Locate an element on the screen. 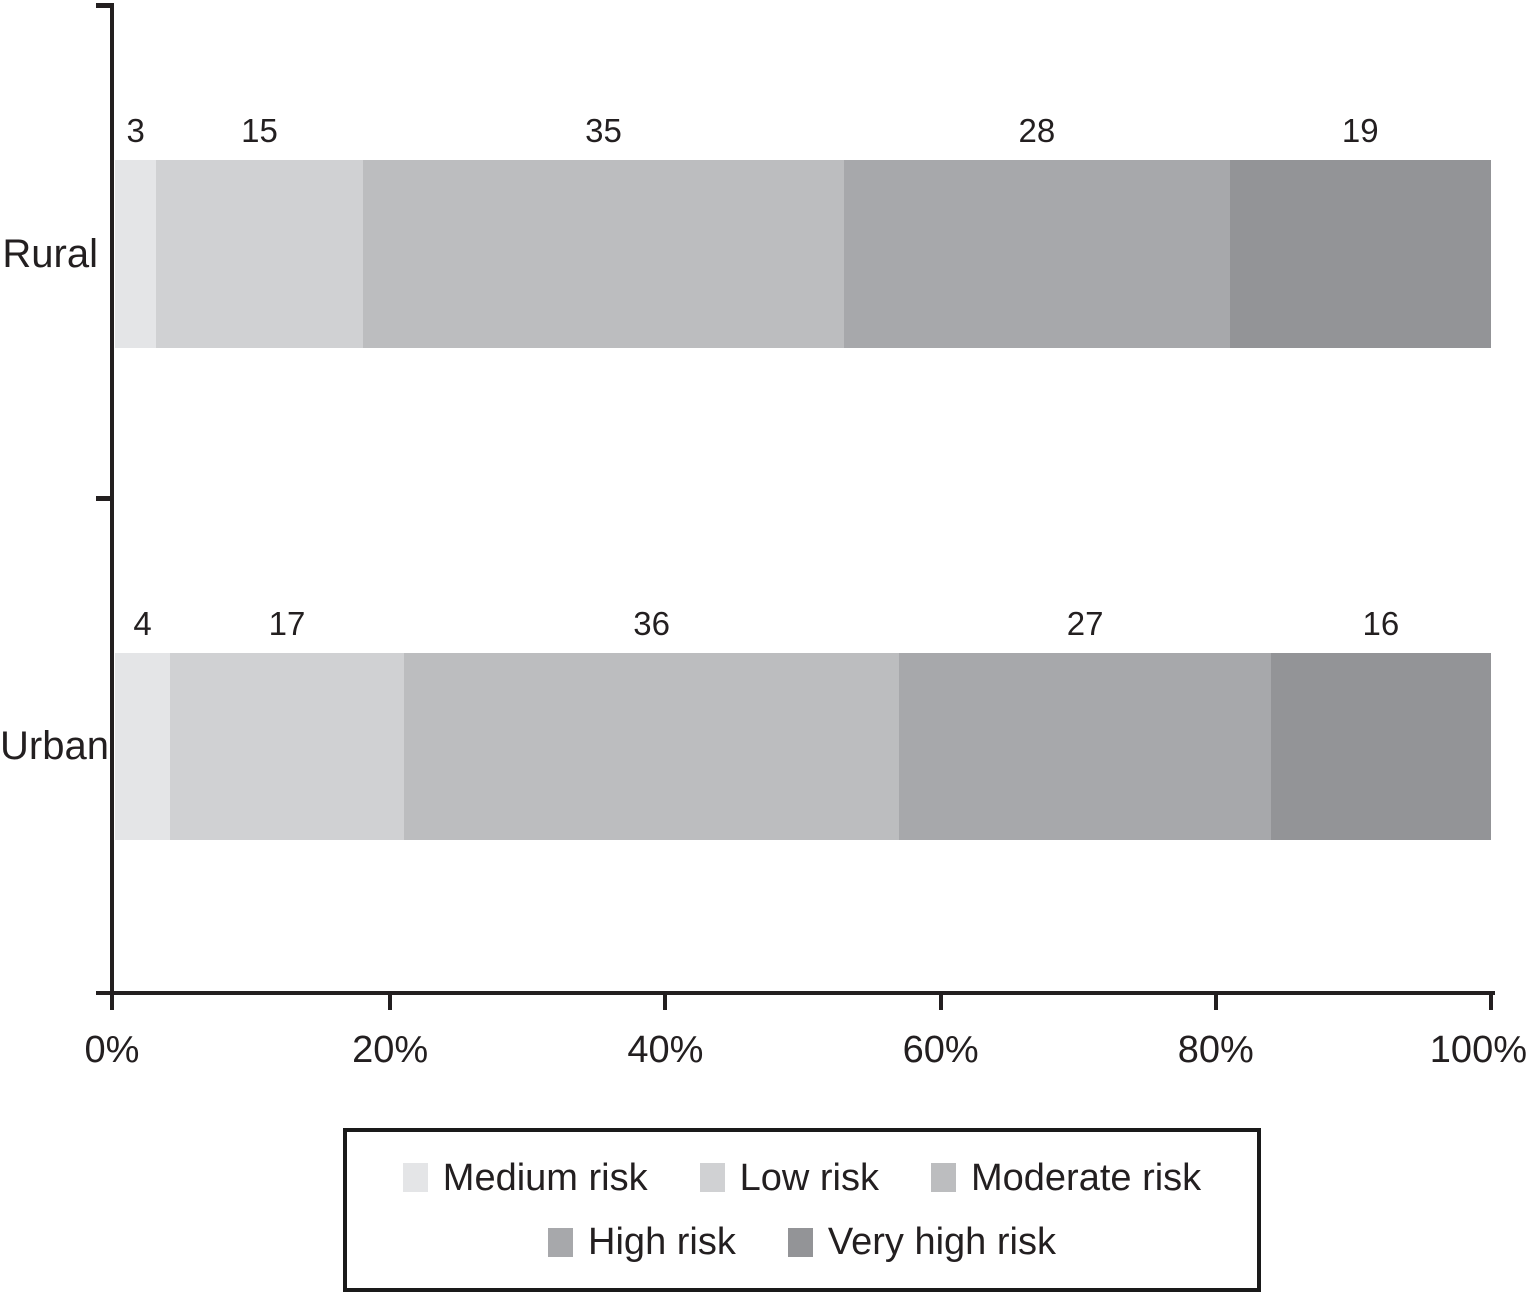 This screenshot has height=1299, width=1529. x-tick-label-60: 60% is located at coordinates (940, 1050).